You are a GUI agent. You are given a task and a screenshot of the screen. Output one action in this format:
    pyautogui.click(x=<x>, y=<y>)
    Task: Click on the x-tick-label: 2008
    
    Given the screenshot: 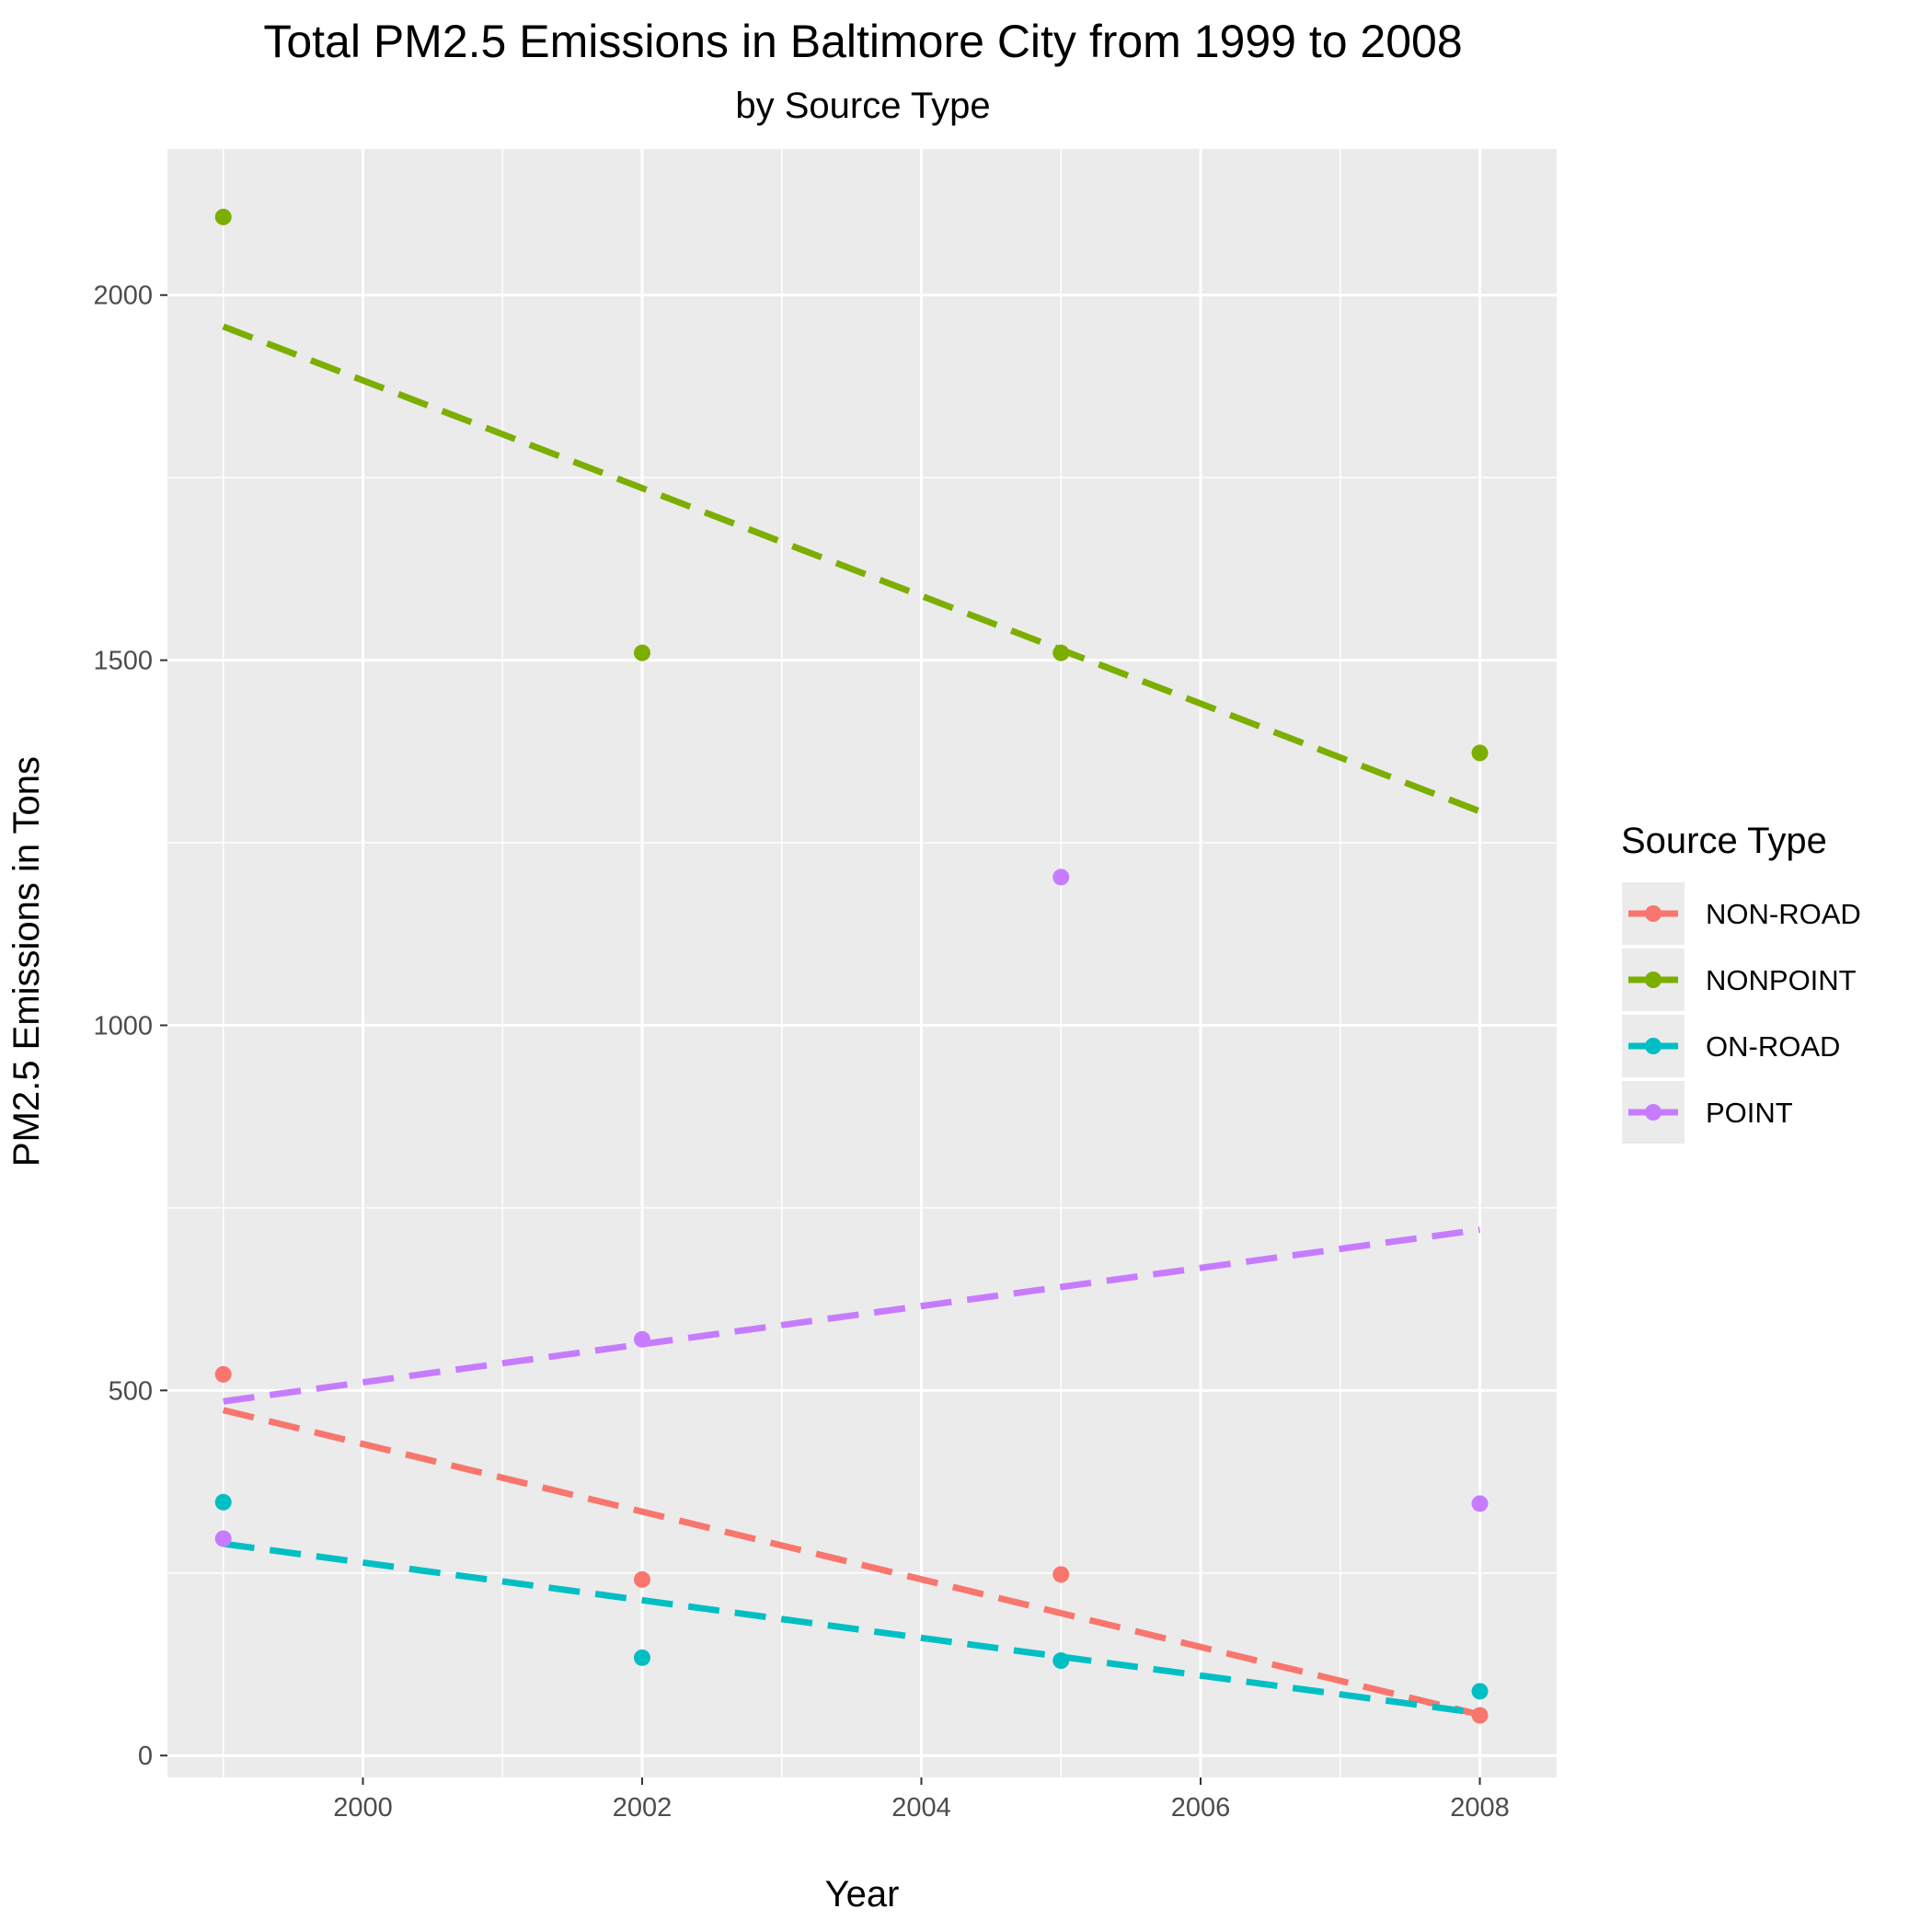 What is the action you would take?
    pyautogui.click(x=1480, y=1808)
    